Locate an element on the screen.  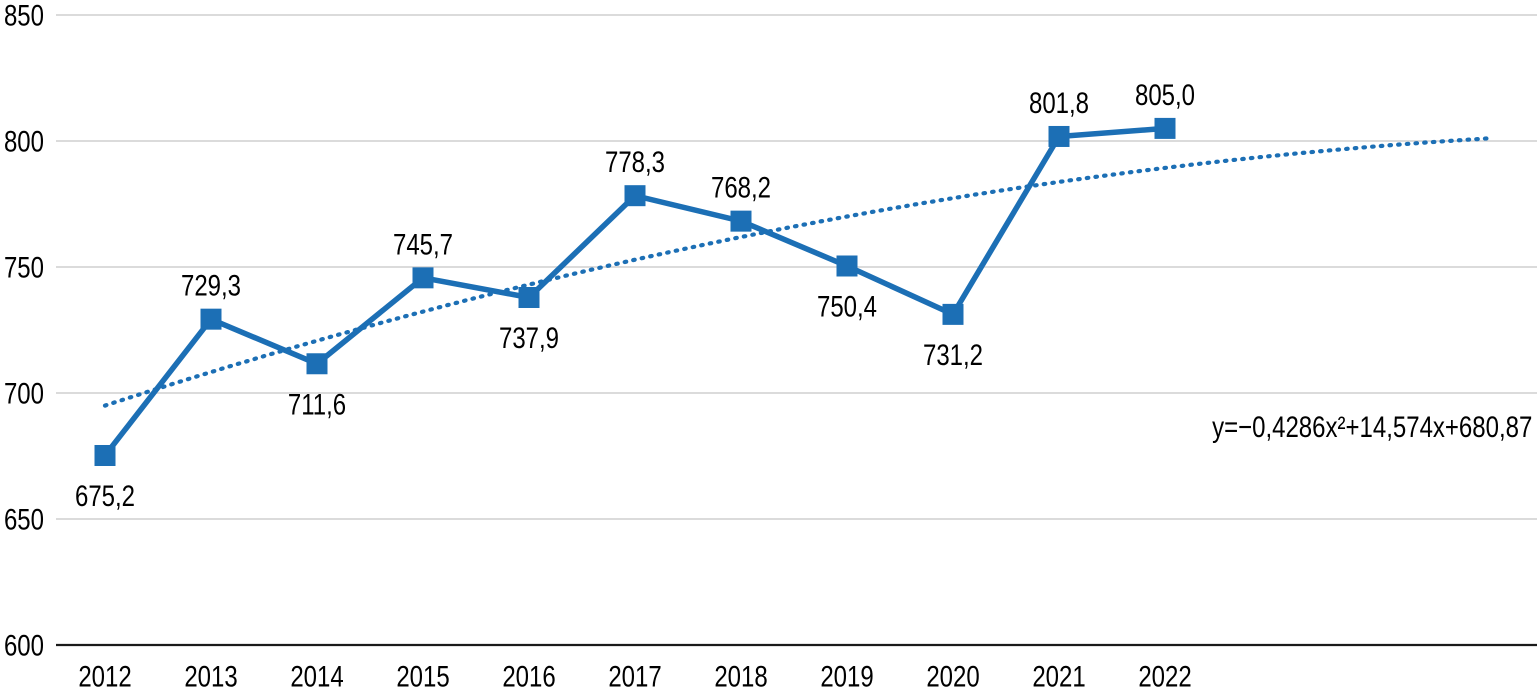
x-tick-label: 2015 is located at coordinates (422, 676).